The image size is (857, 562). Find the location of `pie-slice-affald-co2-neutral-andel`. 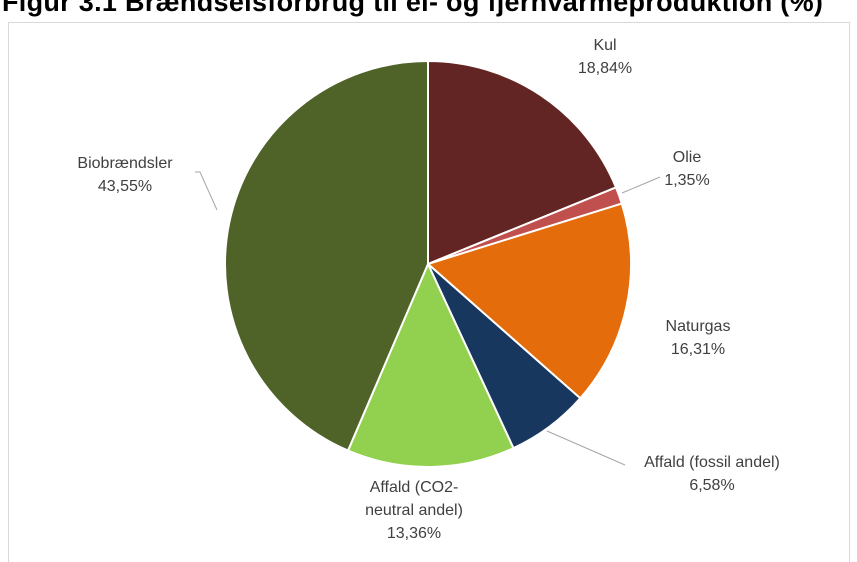

pie-slice-affald-co2-neutral-andel is located at coordinates (430, 364).